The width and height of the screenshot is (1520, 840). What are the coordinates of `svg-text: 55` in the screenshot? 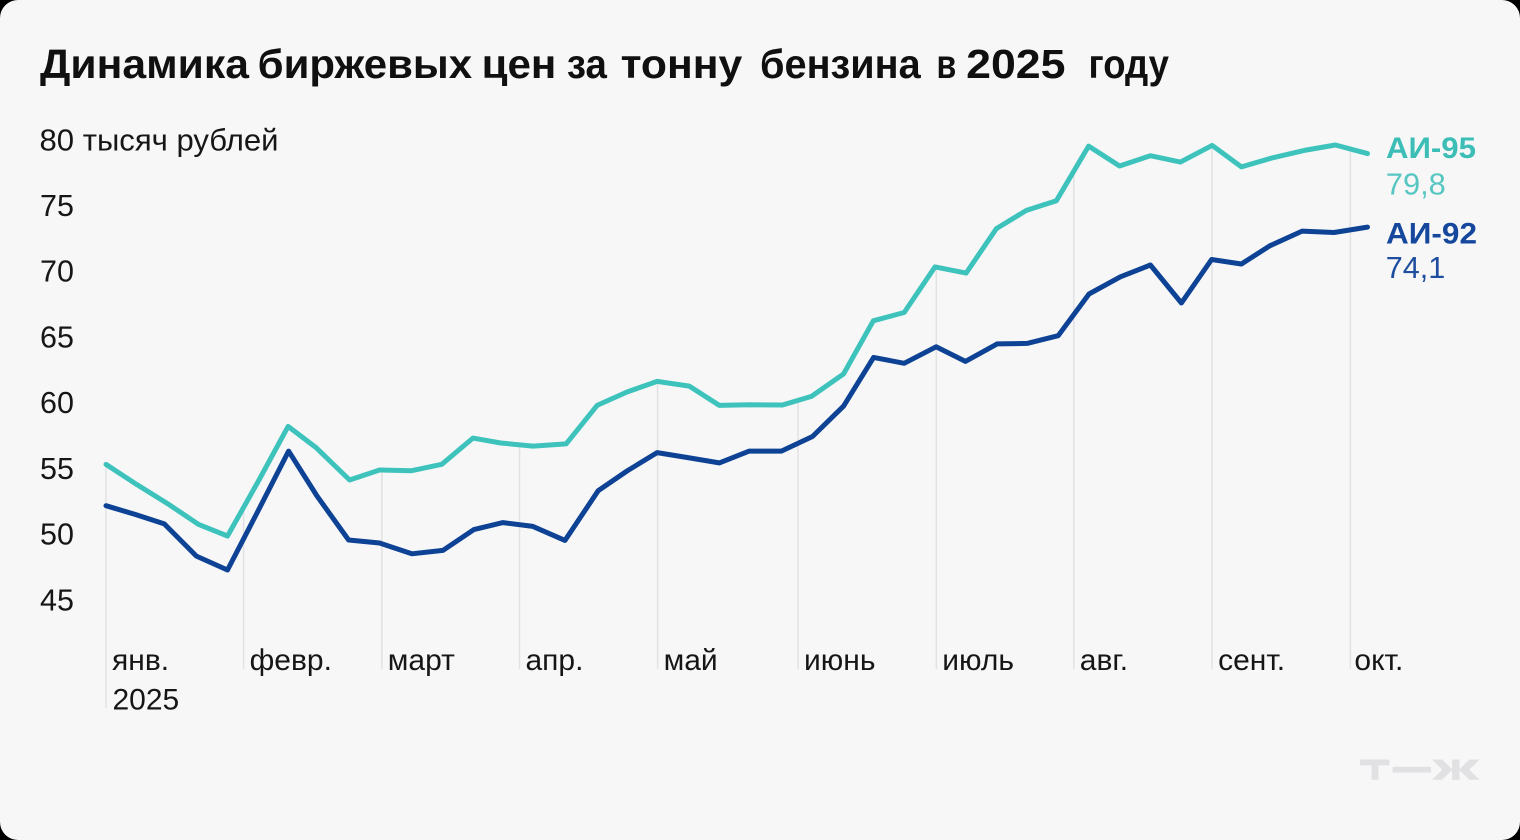 It's located at (57, 469).